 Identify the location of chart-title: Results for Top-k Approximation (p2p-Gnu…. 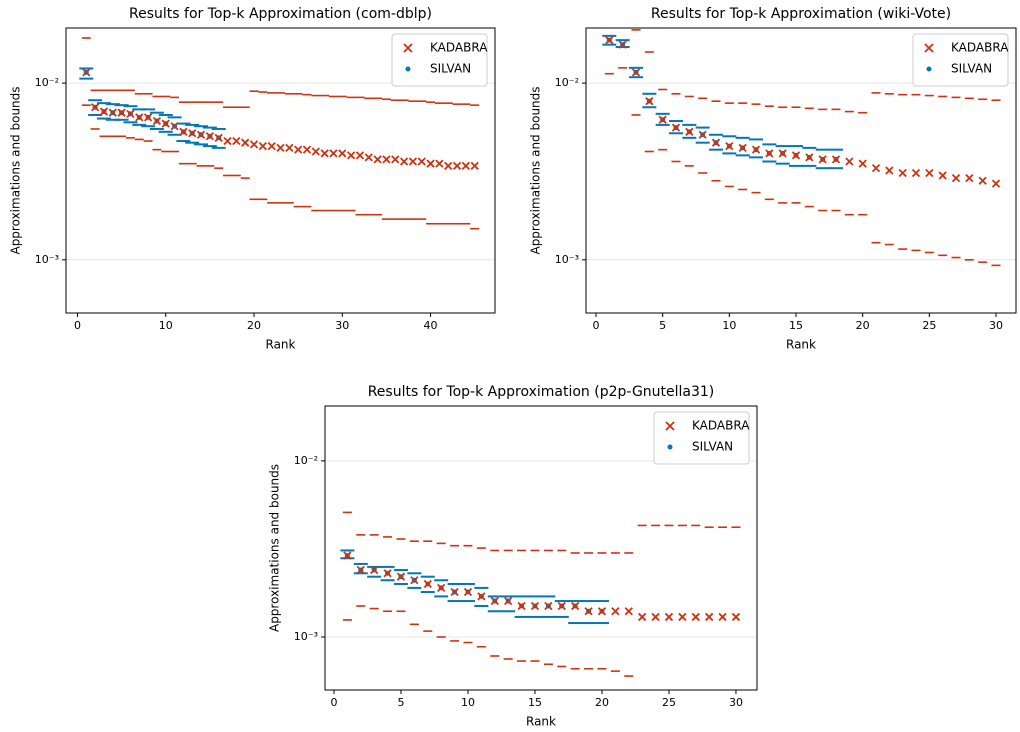
(541, 392).